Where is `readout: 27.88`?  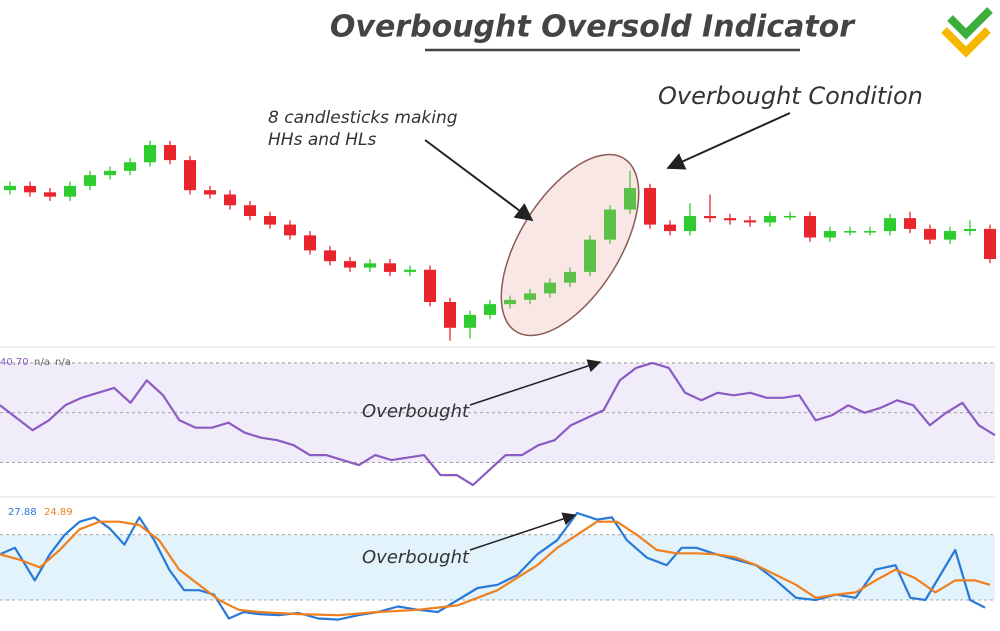 readout: 27.88 is located at coordinates (22, 512).